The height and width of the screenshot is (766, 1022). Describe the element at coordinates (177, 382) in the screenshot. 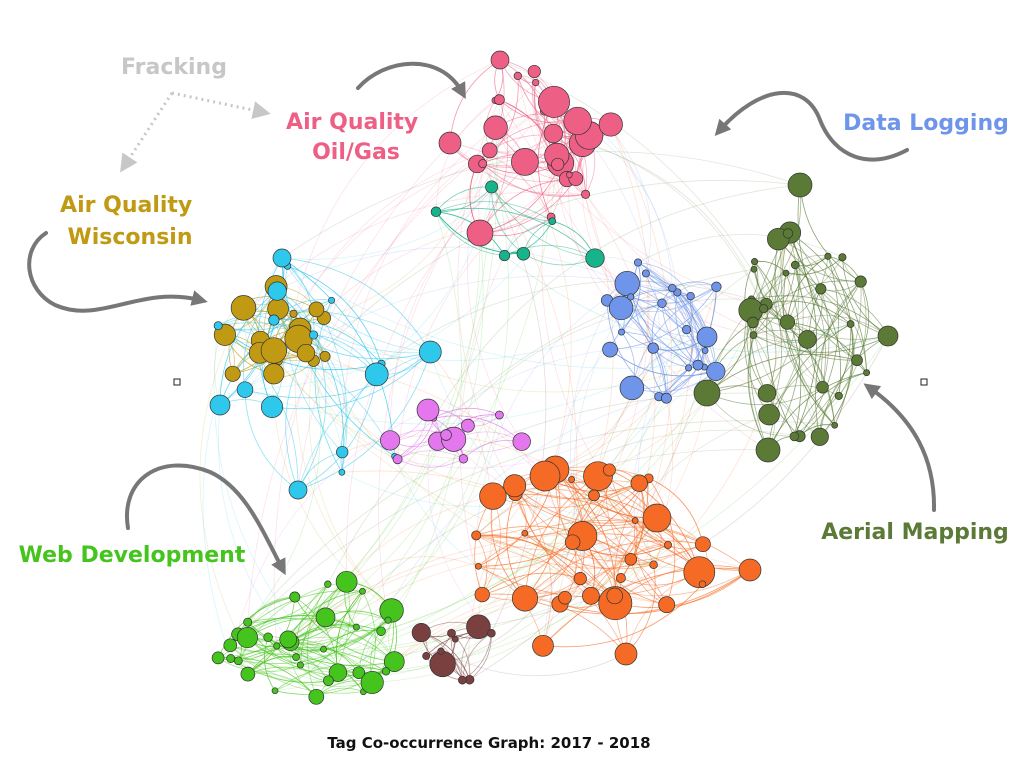

I see `left-handle` at that location.